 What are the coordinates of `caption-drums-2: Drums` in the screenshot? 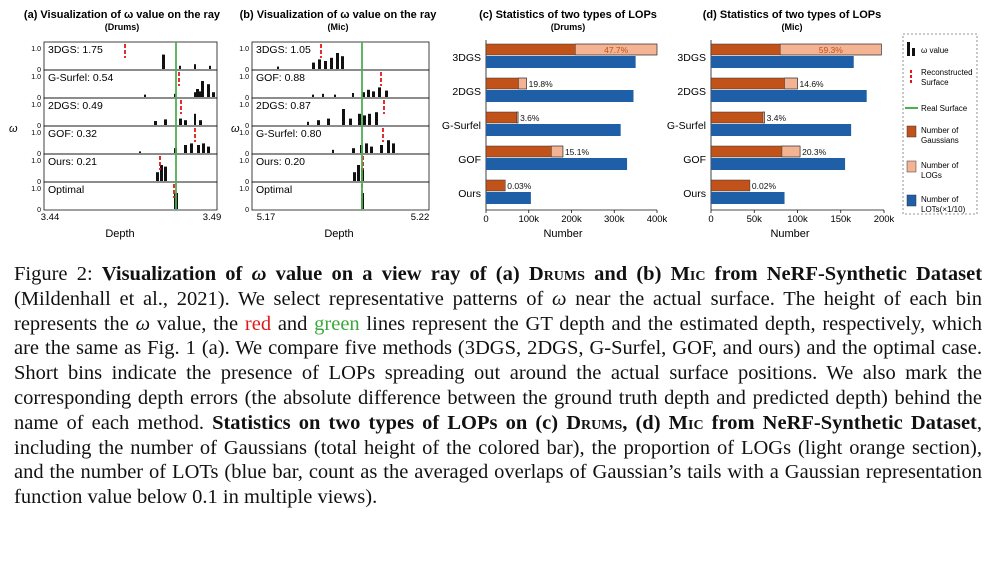 It's located at (594, 422).